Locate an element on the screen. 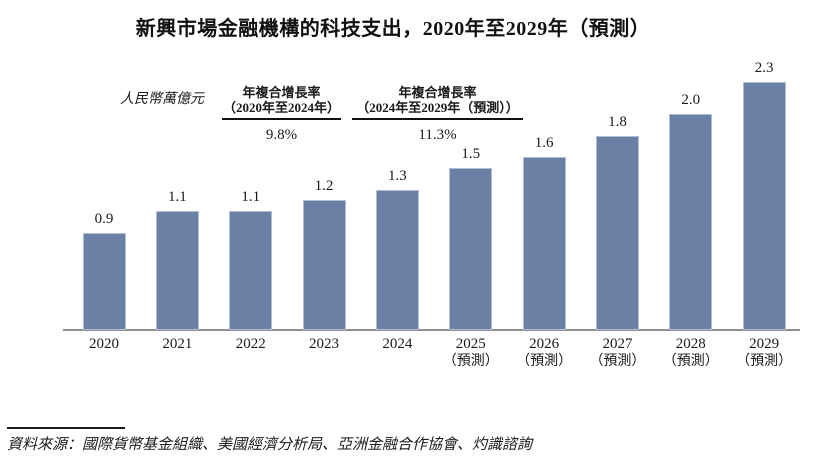 The image size is (816, 468). x-axis-label-2020: 2020 is located at coordinates (104, 344).